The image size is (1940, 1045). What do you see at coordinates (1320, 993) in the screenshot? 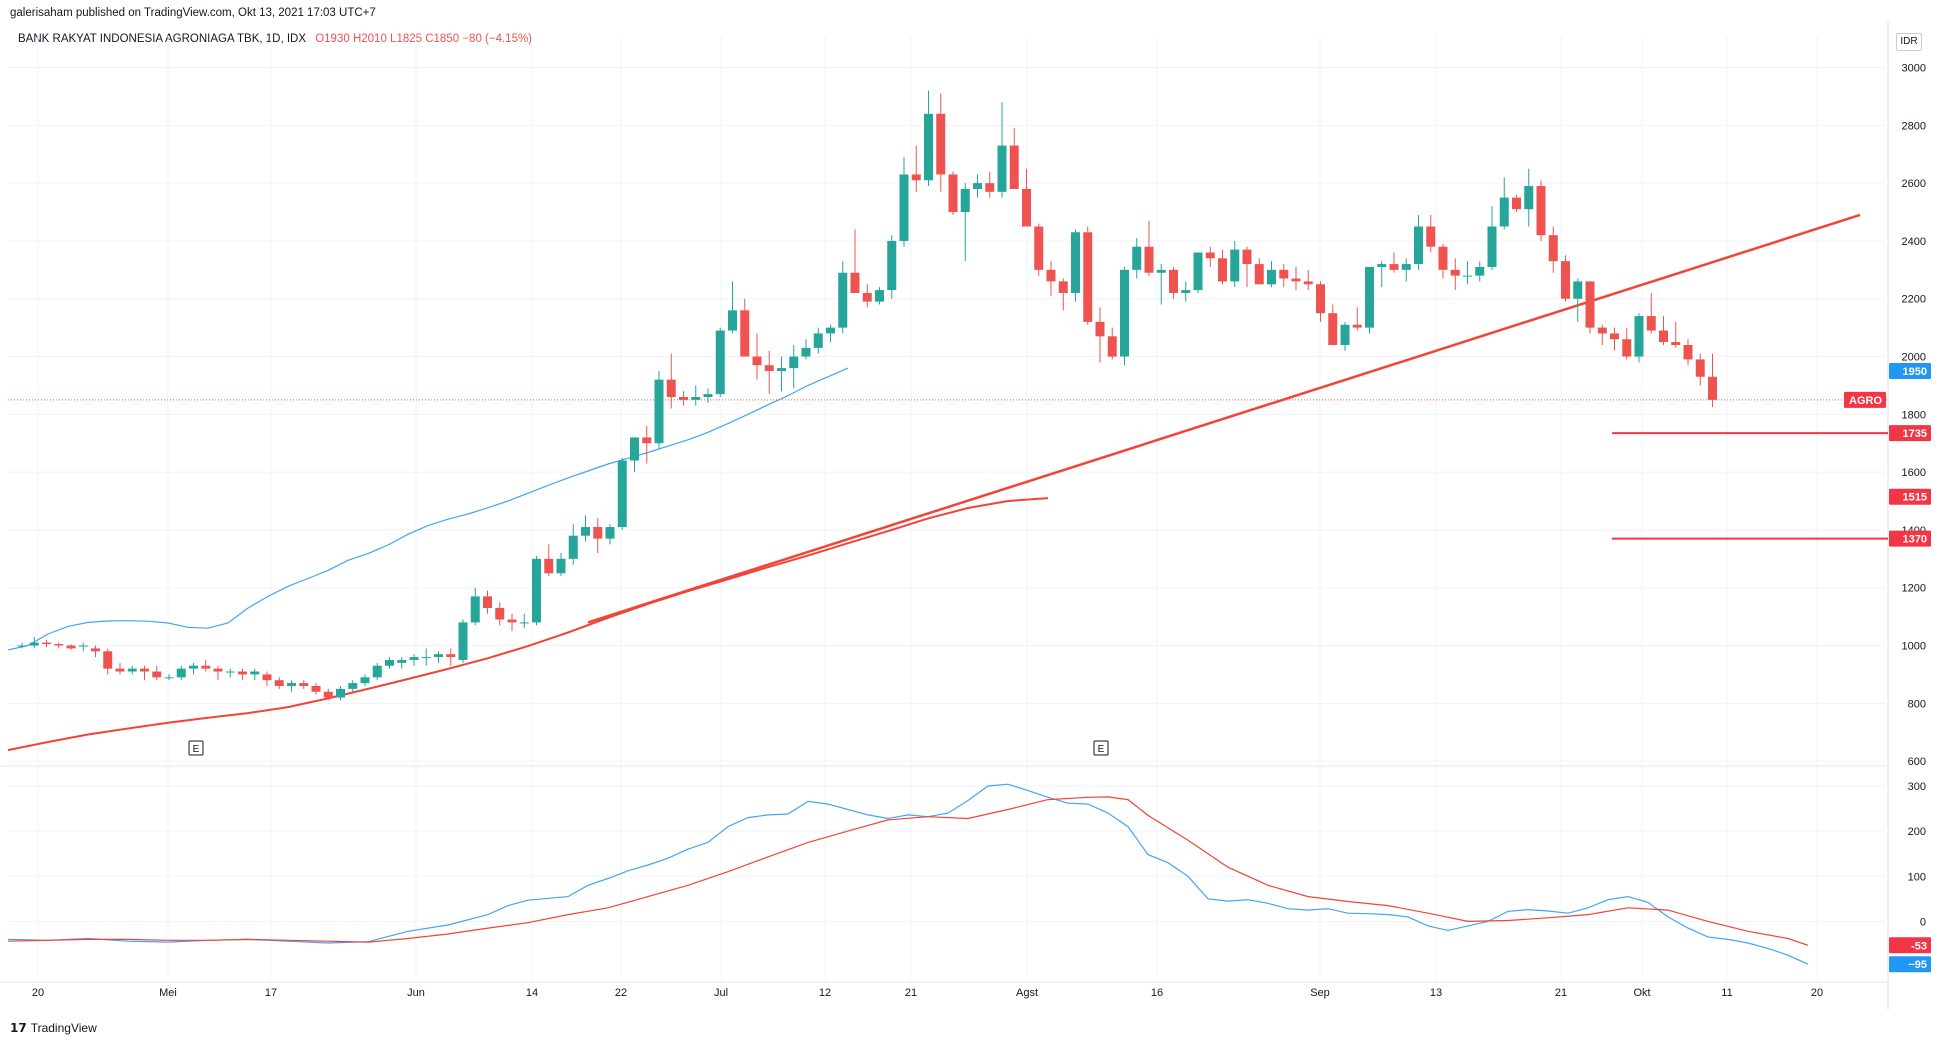
I see `x-tick-label: Sep` at bounding box center [1320, 993].